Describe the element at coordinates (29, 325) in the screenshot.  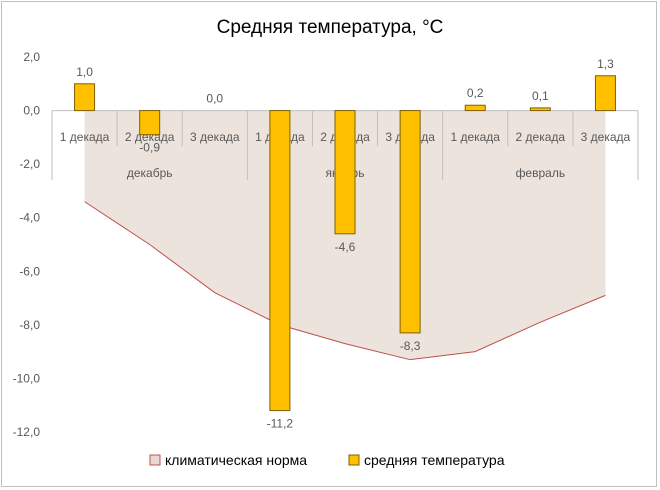
I see `y-tick-label: -8,0` at that location.